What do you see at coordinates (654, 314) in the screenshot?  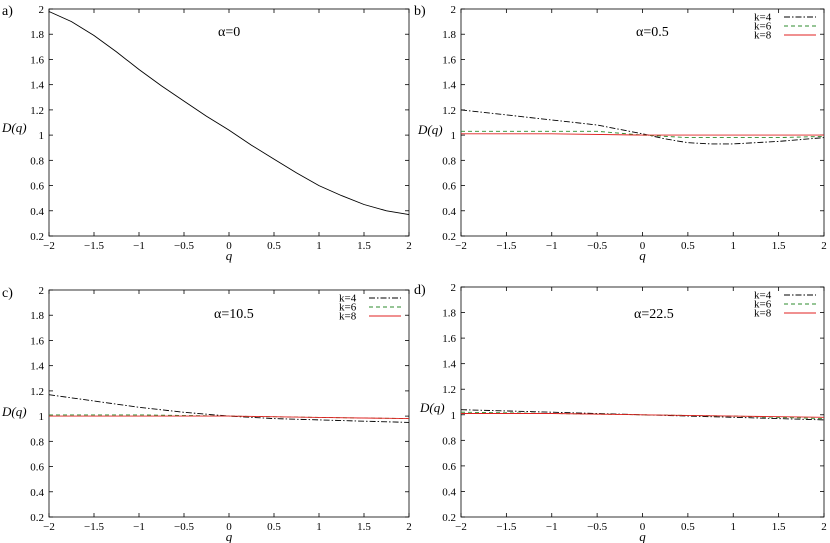 I see `alpha-annotation: α=22.5` at bounding box center [654, 314].